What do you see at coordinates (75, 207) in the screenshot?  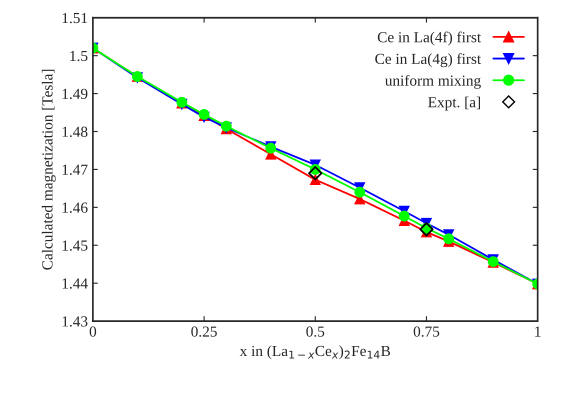 I see `y-tick-label: 1.46` at bounding box center [75, 207].